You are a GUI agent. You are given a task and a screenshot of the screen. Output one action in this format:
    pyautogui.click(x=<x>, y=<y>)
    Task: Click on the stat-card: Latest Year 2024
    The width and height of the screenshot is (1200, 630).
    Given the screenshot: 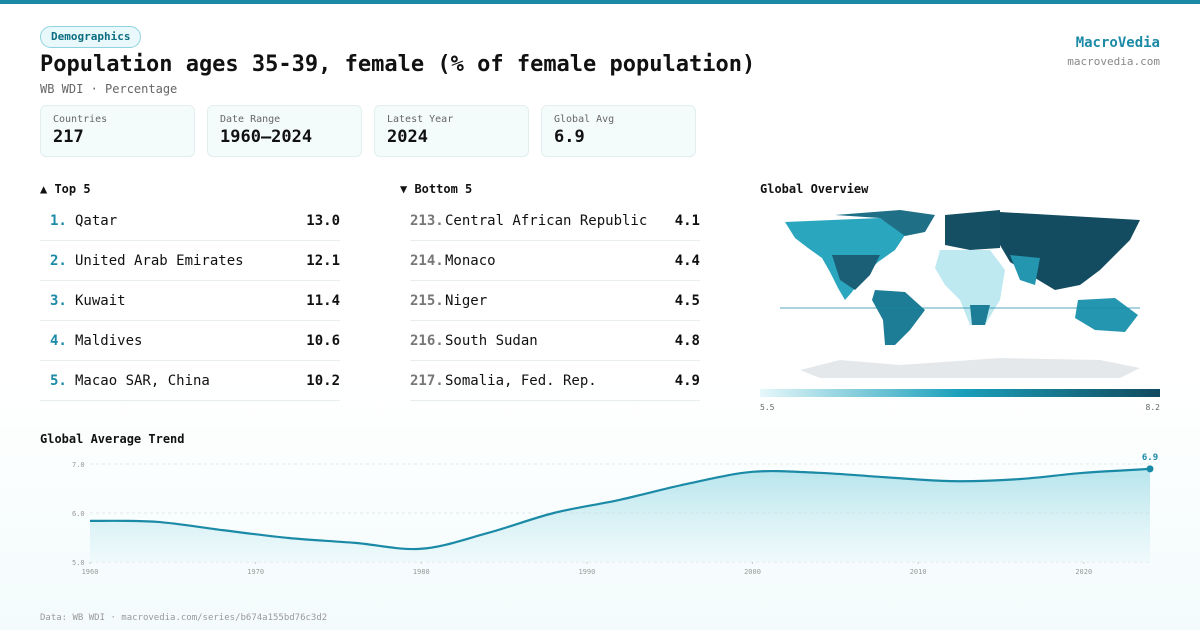 What is the action you would take?
    pyautogui.click(x=451, y=131)
    